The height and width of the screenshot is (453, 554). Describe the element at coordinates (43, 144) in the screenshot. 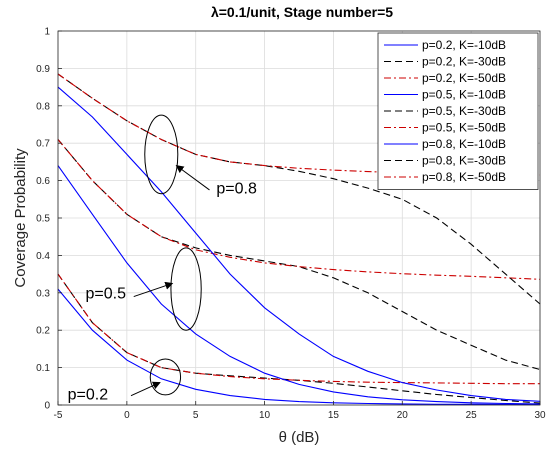

I see `y-tick-label: 0.7` at that location.